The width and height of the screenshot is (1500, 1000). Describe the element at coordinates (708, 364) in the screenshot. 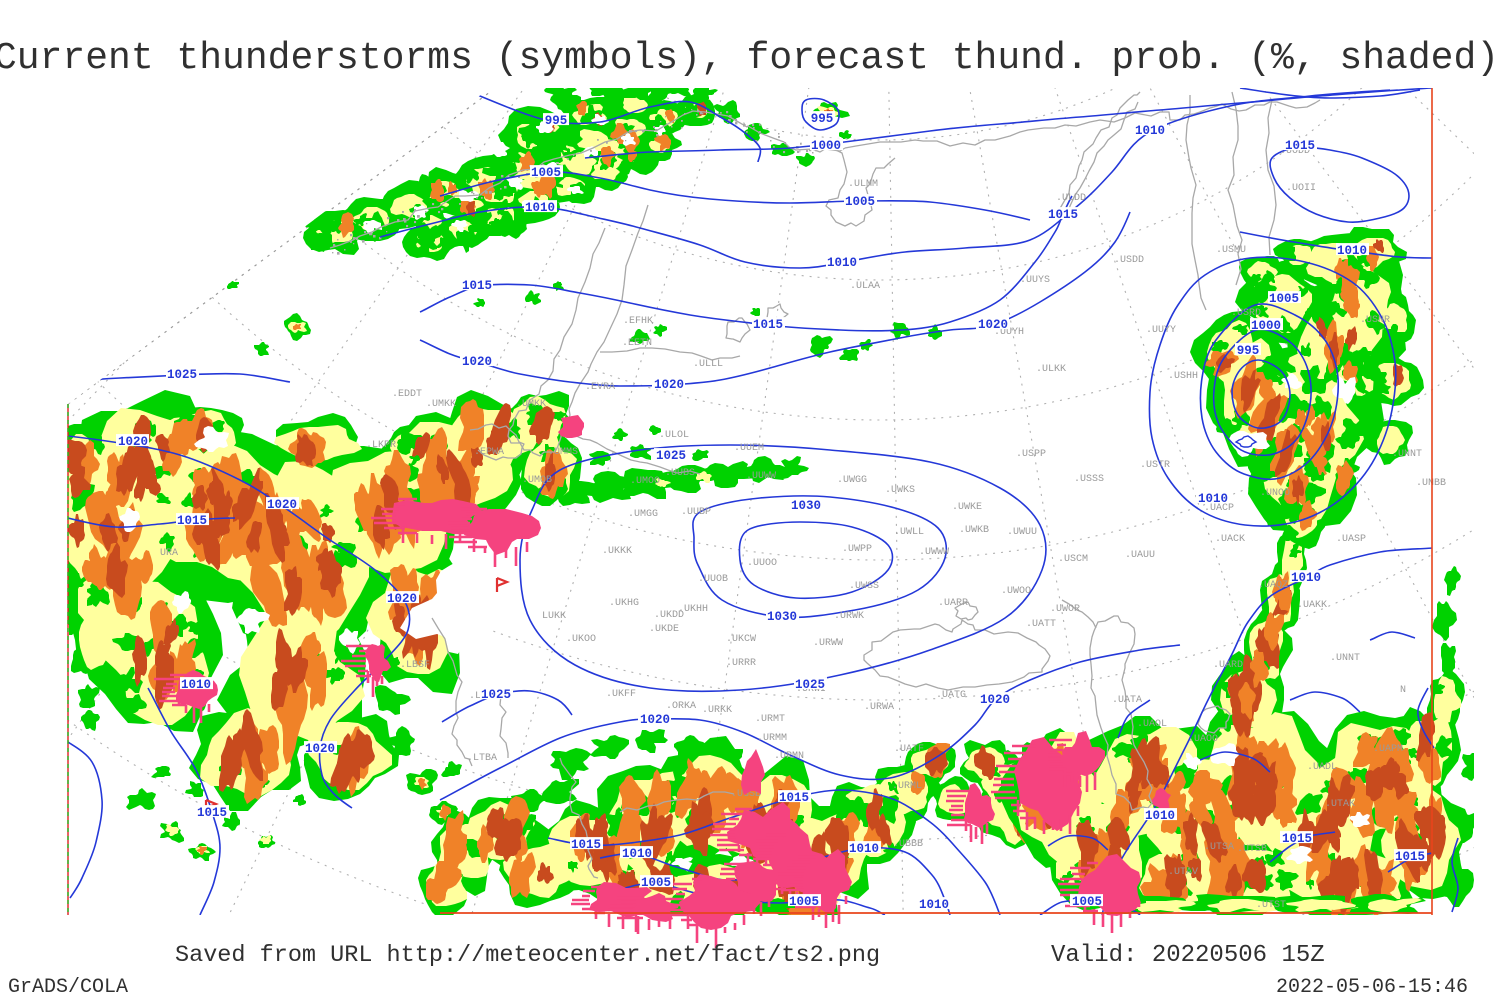

I see `svg-text: .ULLL` at that location.